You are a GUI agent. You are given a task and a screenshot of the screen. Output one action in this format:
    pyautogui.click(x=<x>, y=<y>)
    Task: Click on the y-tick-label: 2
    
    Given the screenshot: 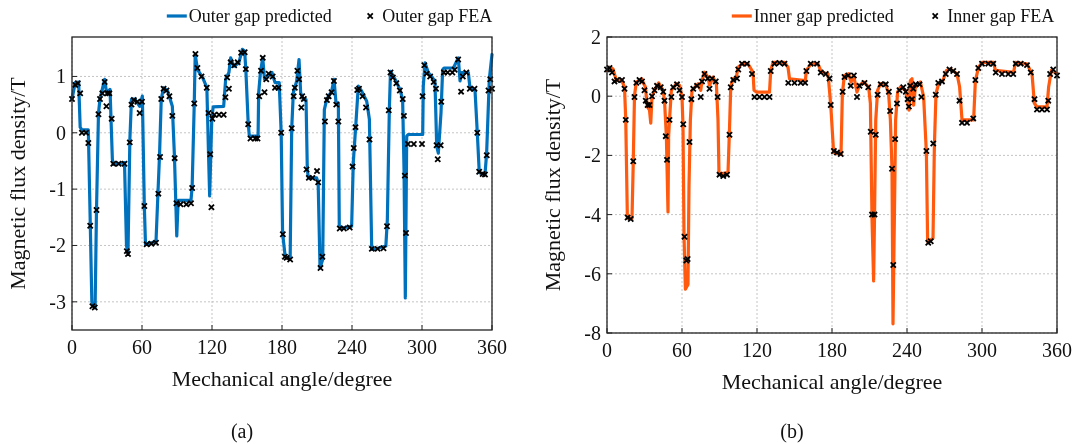 What is the action you would take?
    pyautogui.click(x=596, y=37)
    